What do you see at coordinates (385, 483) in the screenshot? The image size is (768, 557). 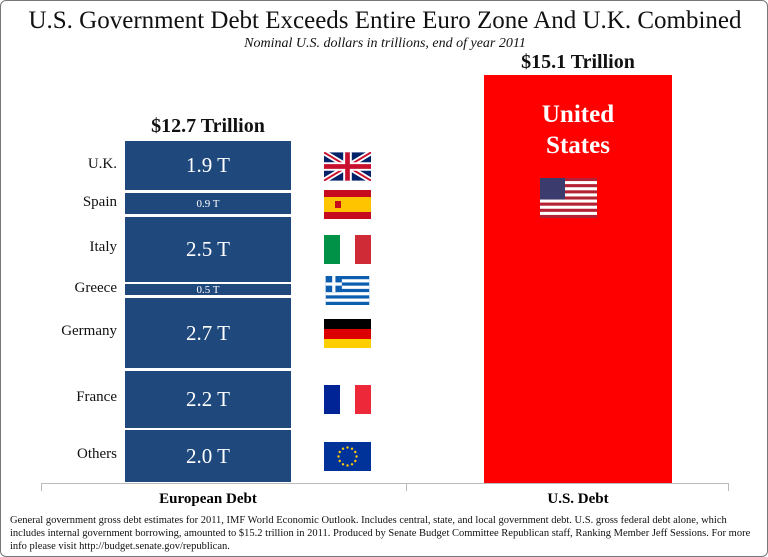 I see `x-axis` at bounding box center [385, 483].